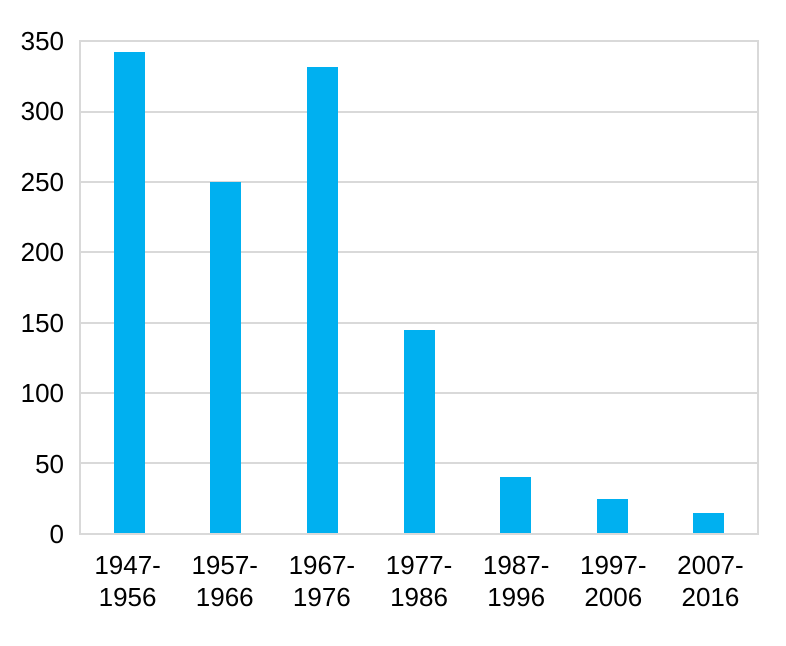 The width and height of the screenshot is (786, 646). What do you see at coordinates (42, 393) in the screenshot?
I see `y-tick-label: 100` at bounding box center [42, 393].